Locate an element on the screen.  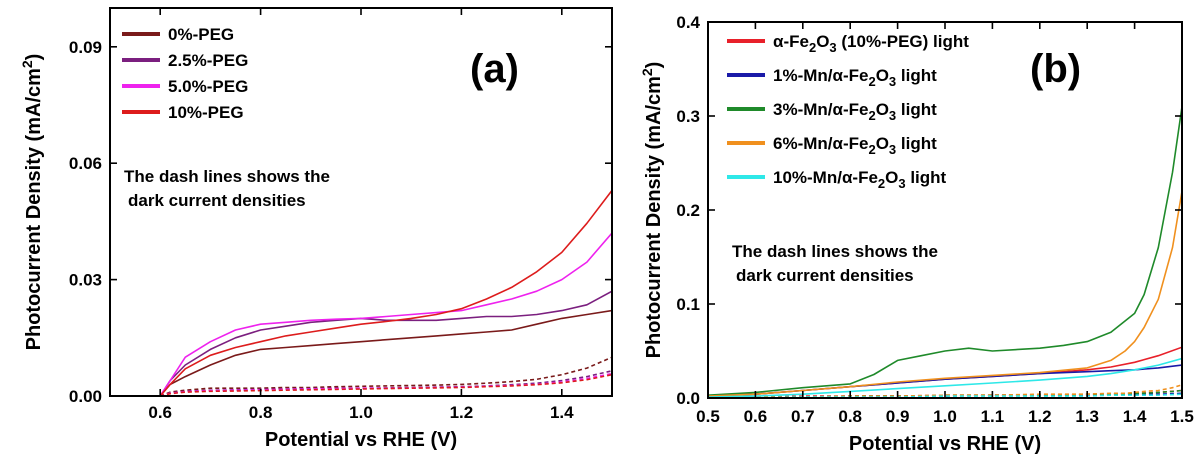
dark-current-lines is located at coordinates (385, 376).